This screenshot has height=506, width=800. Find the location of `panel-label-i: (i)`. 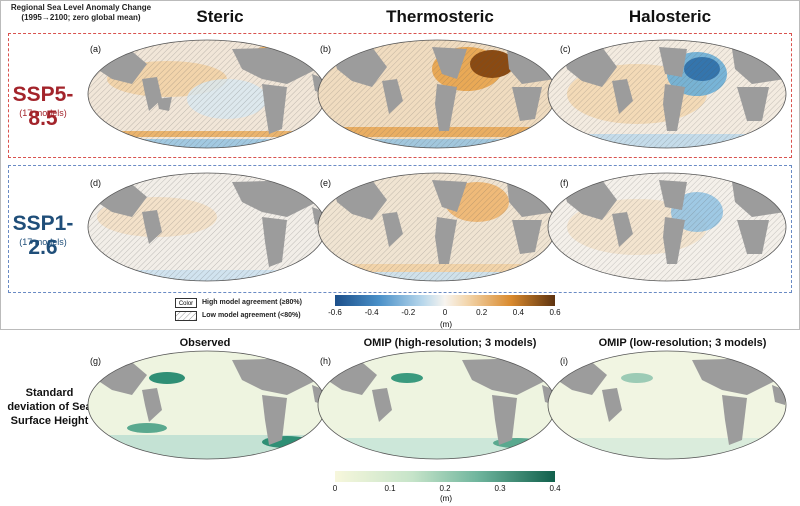

panel-label-i: (i) is located at coordinates (564, 361).